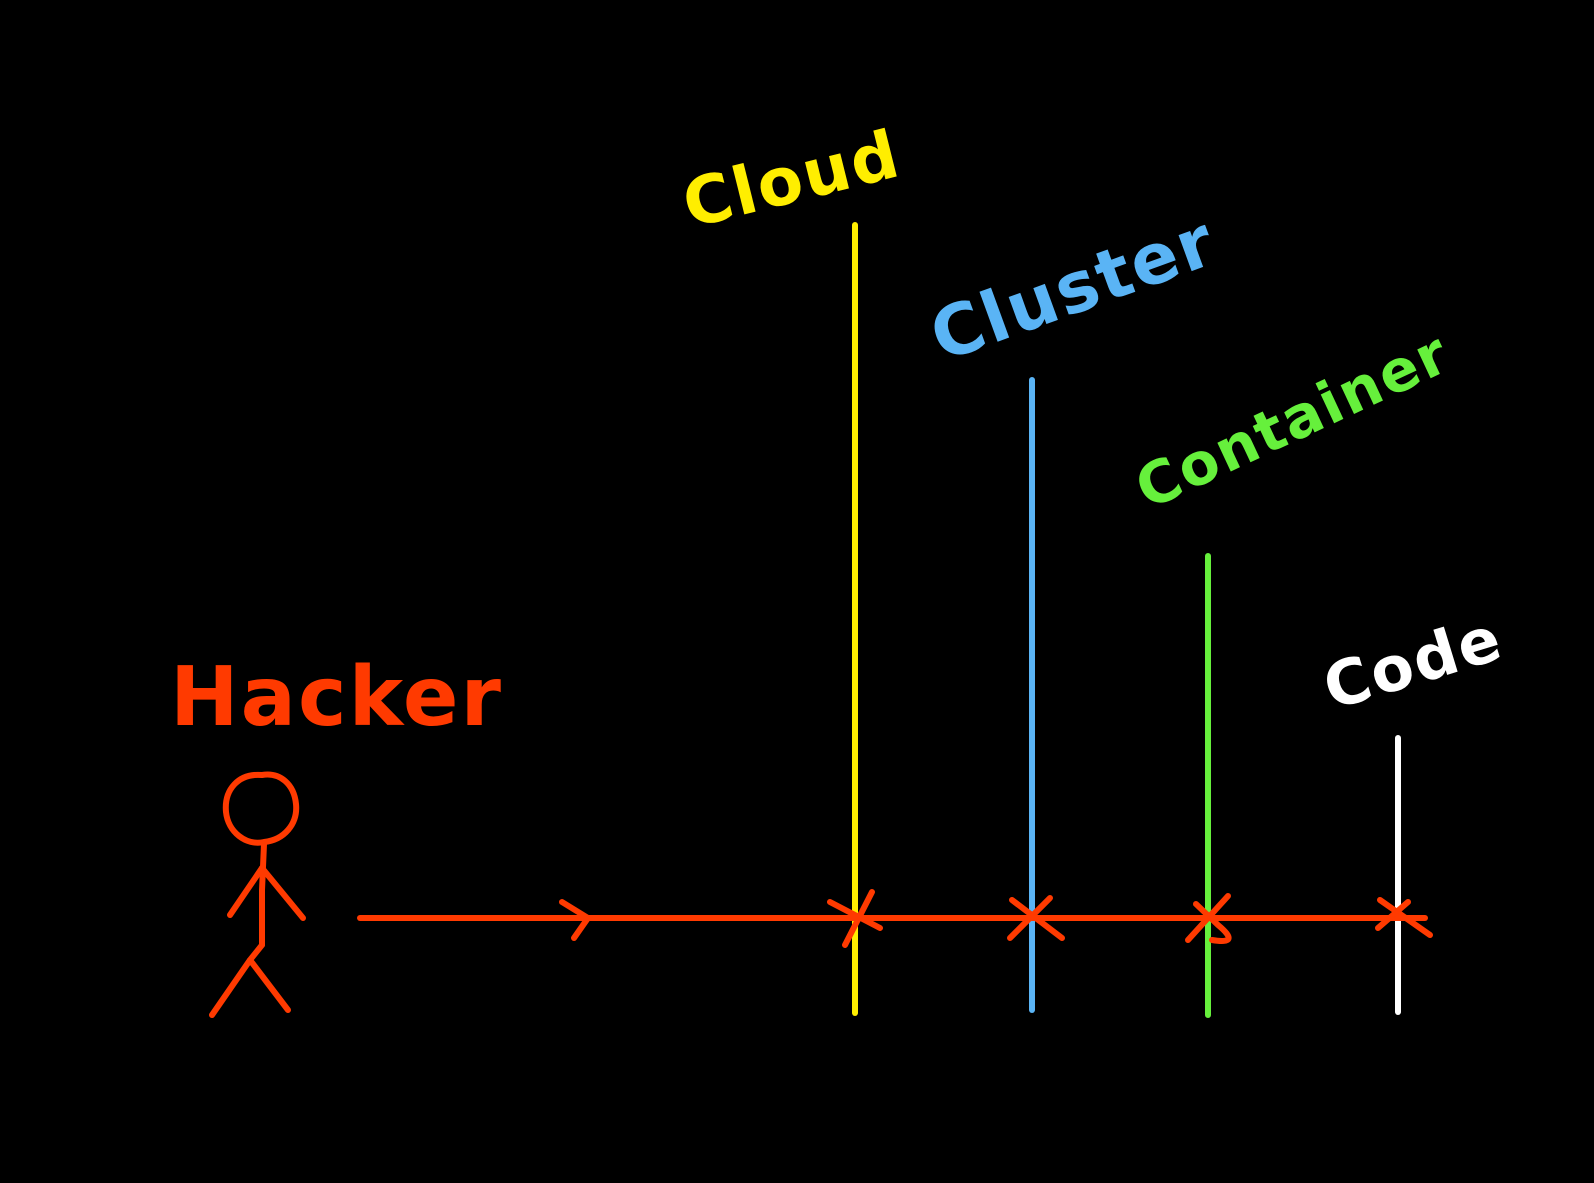 The width and height of the screenshot is (1594, 1183). I want to click on layer-label-cluster: Cluster, so click(1073, 289).